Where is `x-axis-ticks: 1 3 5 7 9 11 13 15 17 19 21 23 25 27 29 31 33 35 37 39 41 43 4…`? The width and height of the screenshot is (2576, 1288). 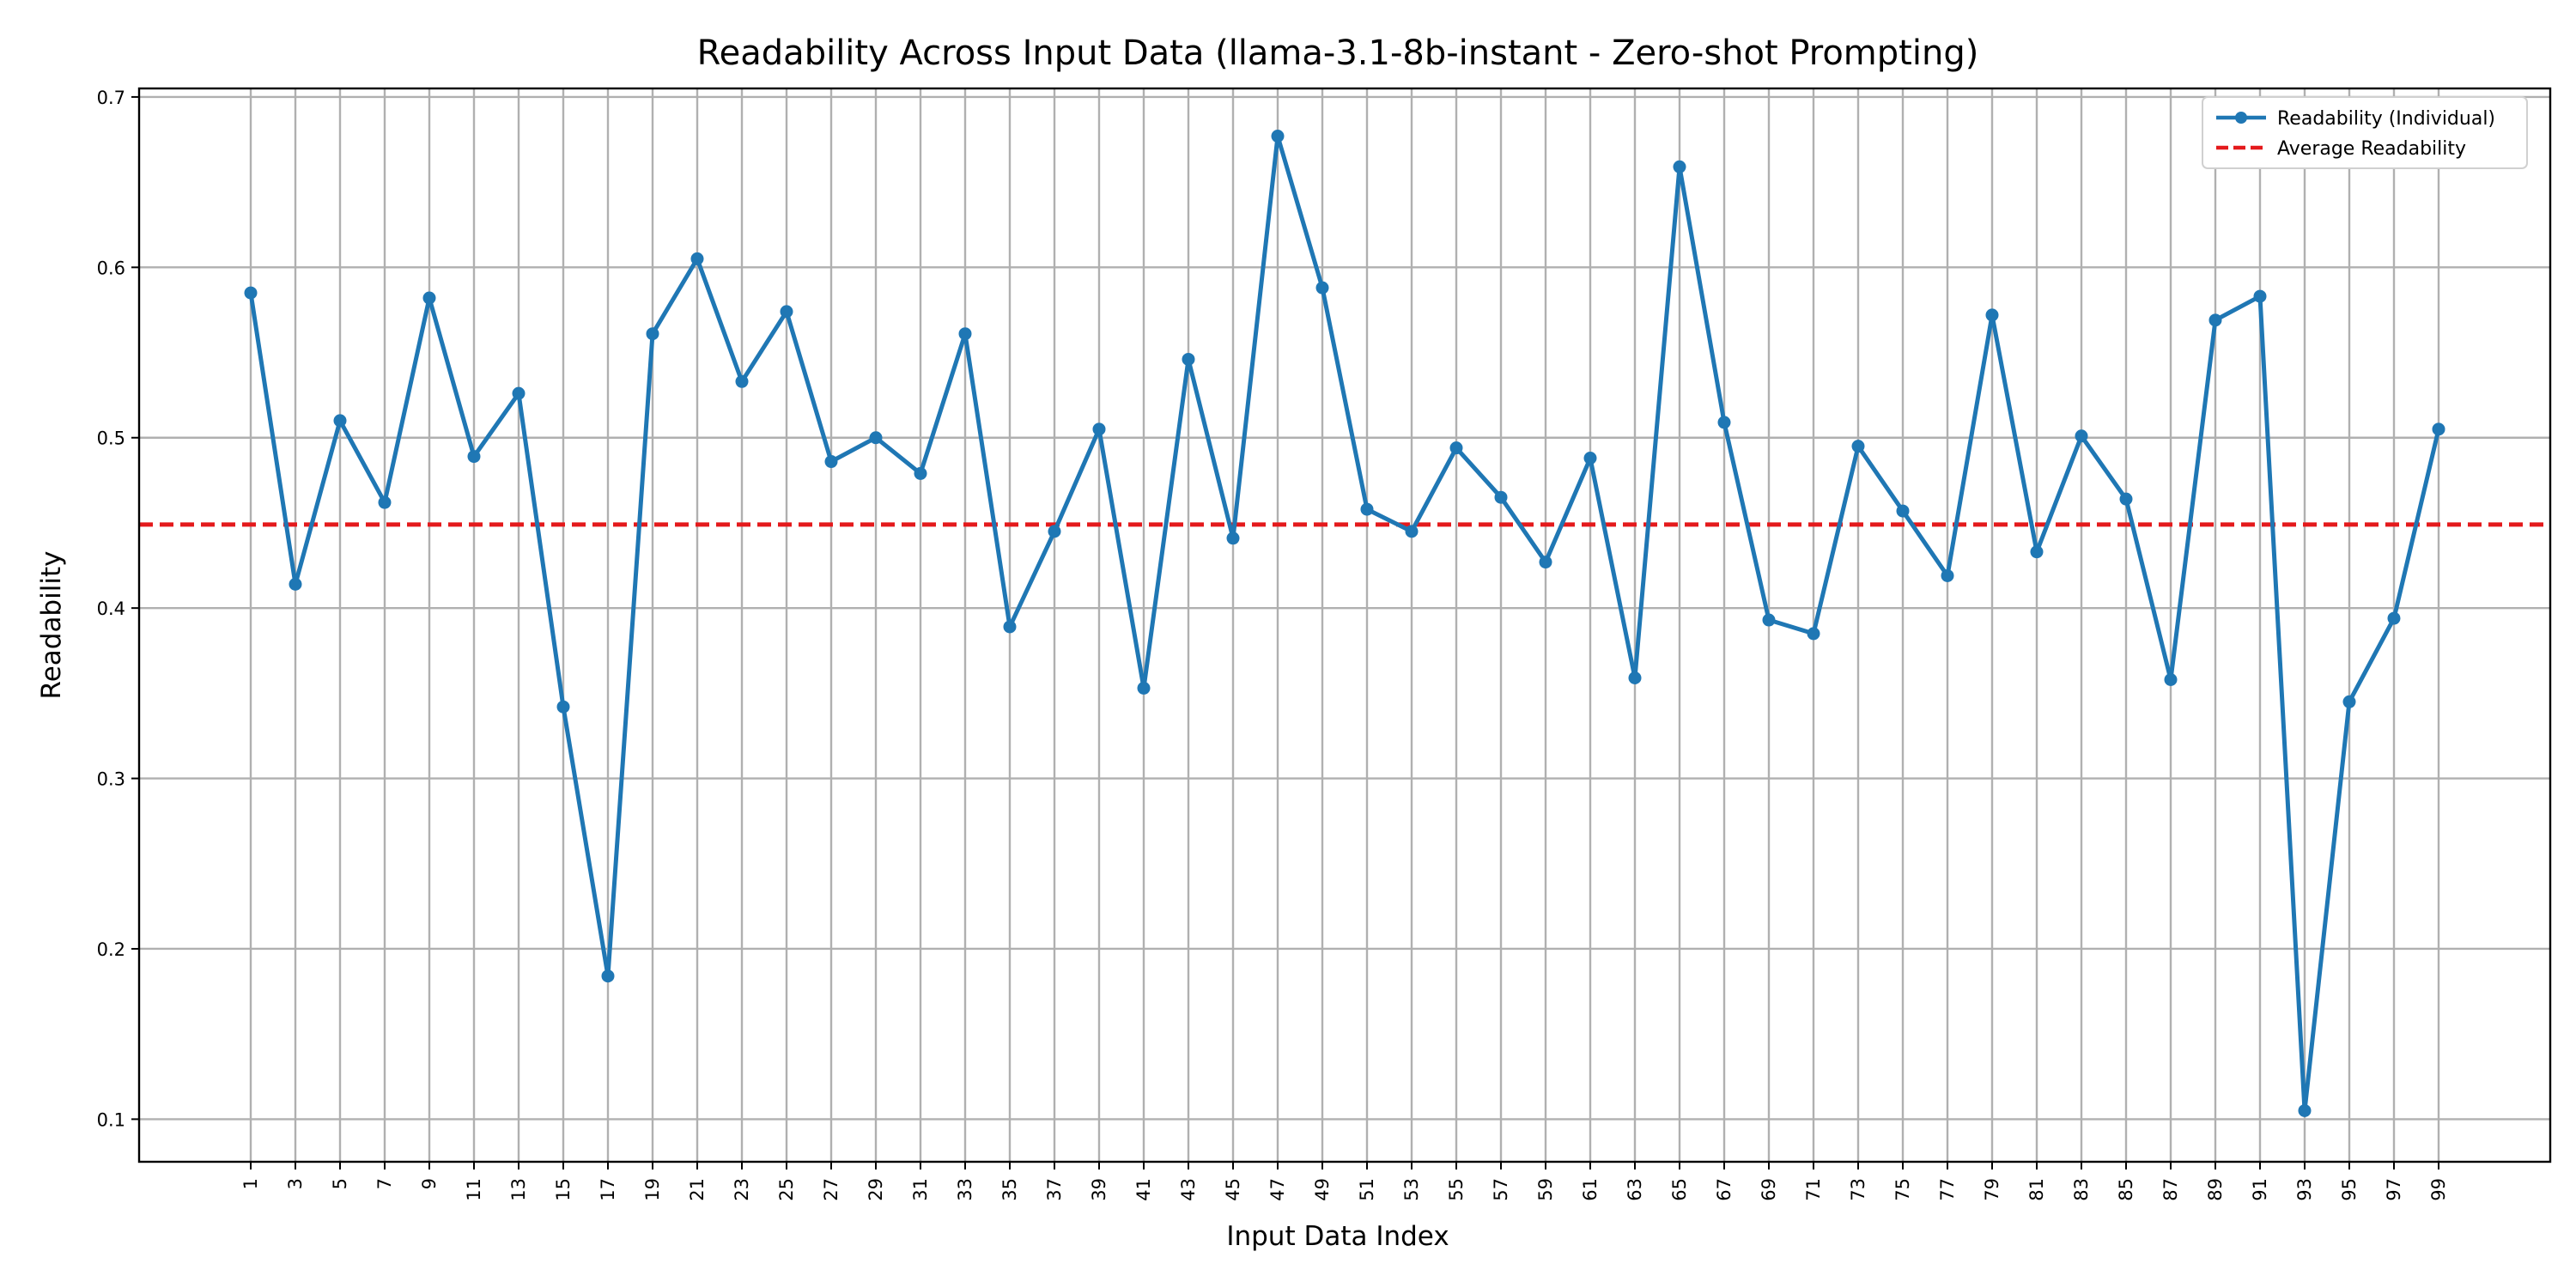 x-axis-ticks: 1 3 5 7 9 11 13 15 17 19 21 23 25 27 29 31 33 35 37 39 41 43 4… is located at coordinates (1345, 1181).